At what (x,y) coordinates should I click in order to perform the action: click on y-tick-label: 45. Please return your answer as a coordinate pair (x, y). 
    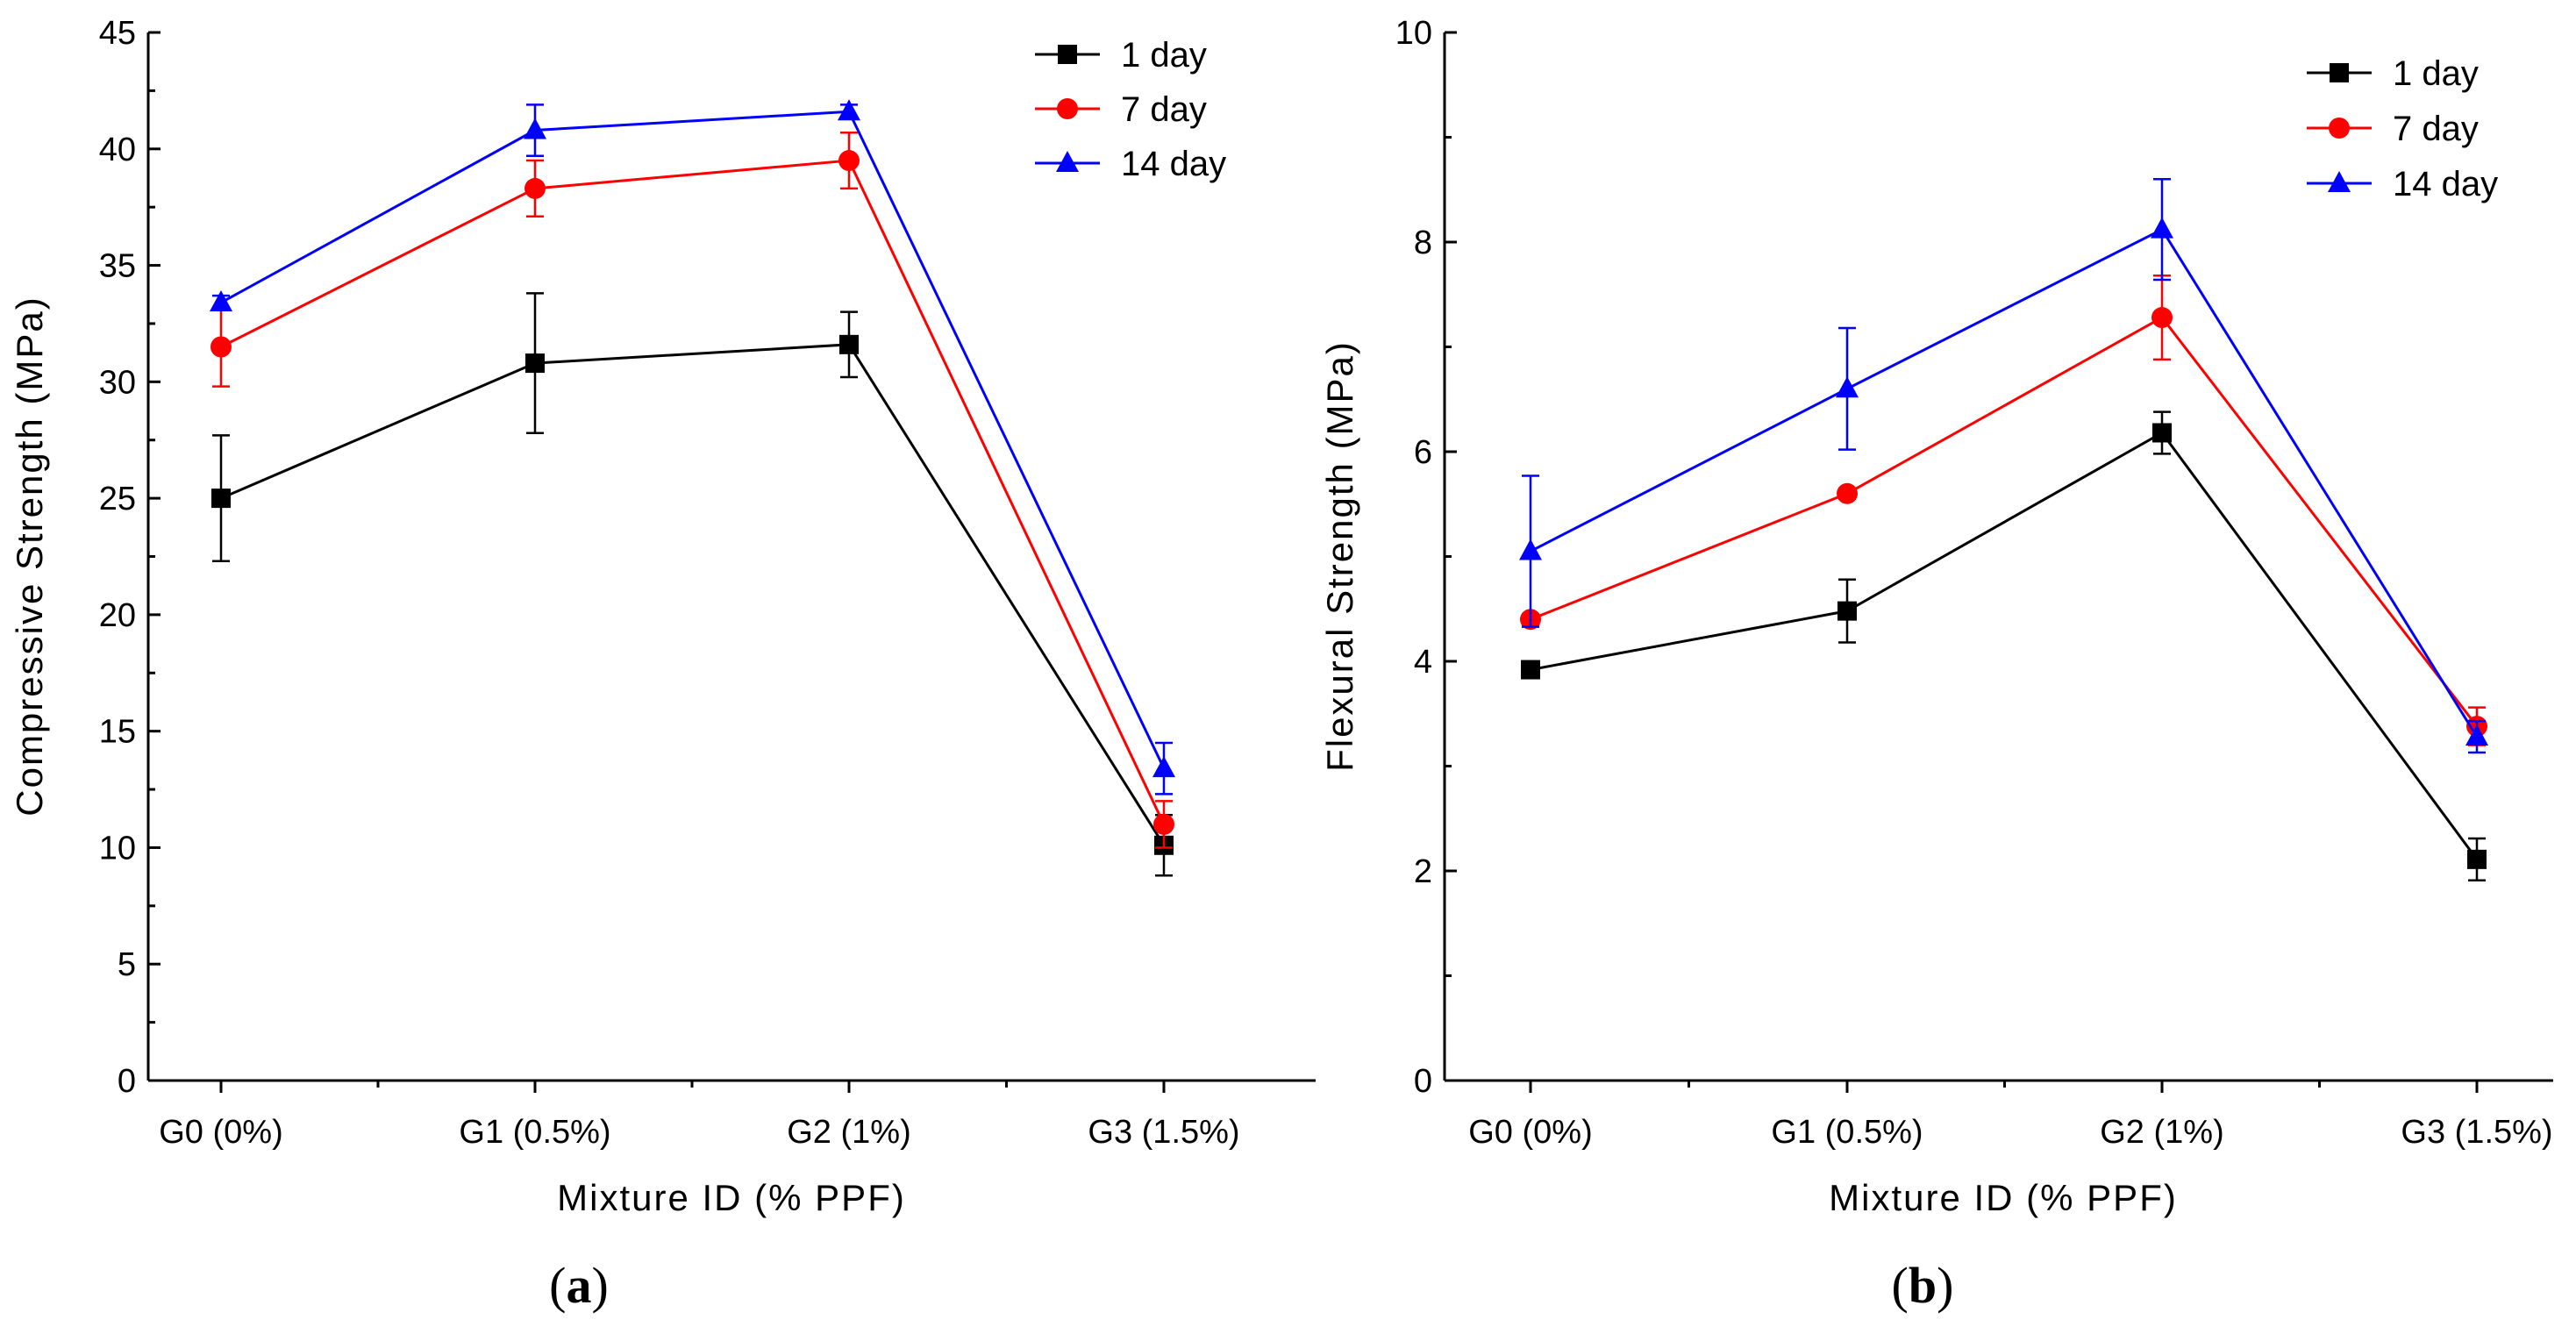
    Looking at the image, I should click on (118, 33).